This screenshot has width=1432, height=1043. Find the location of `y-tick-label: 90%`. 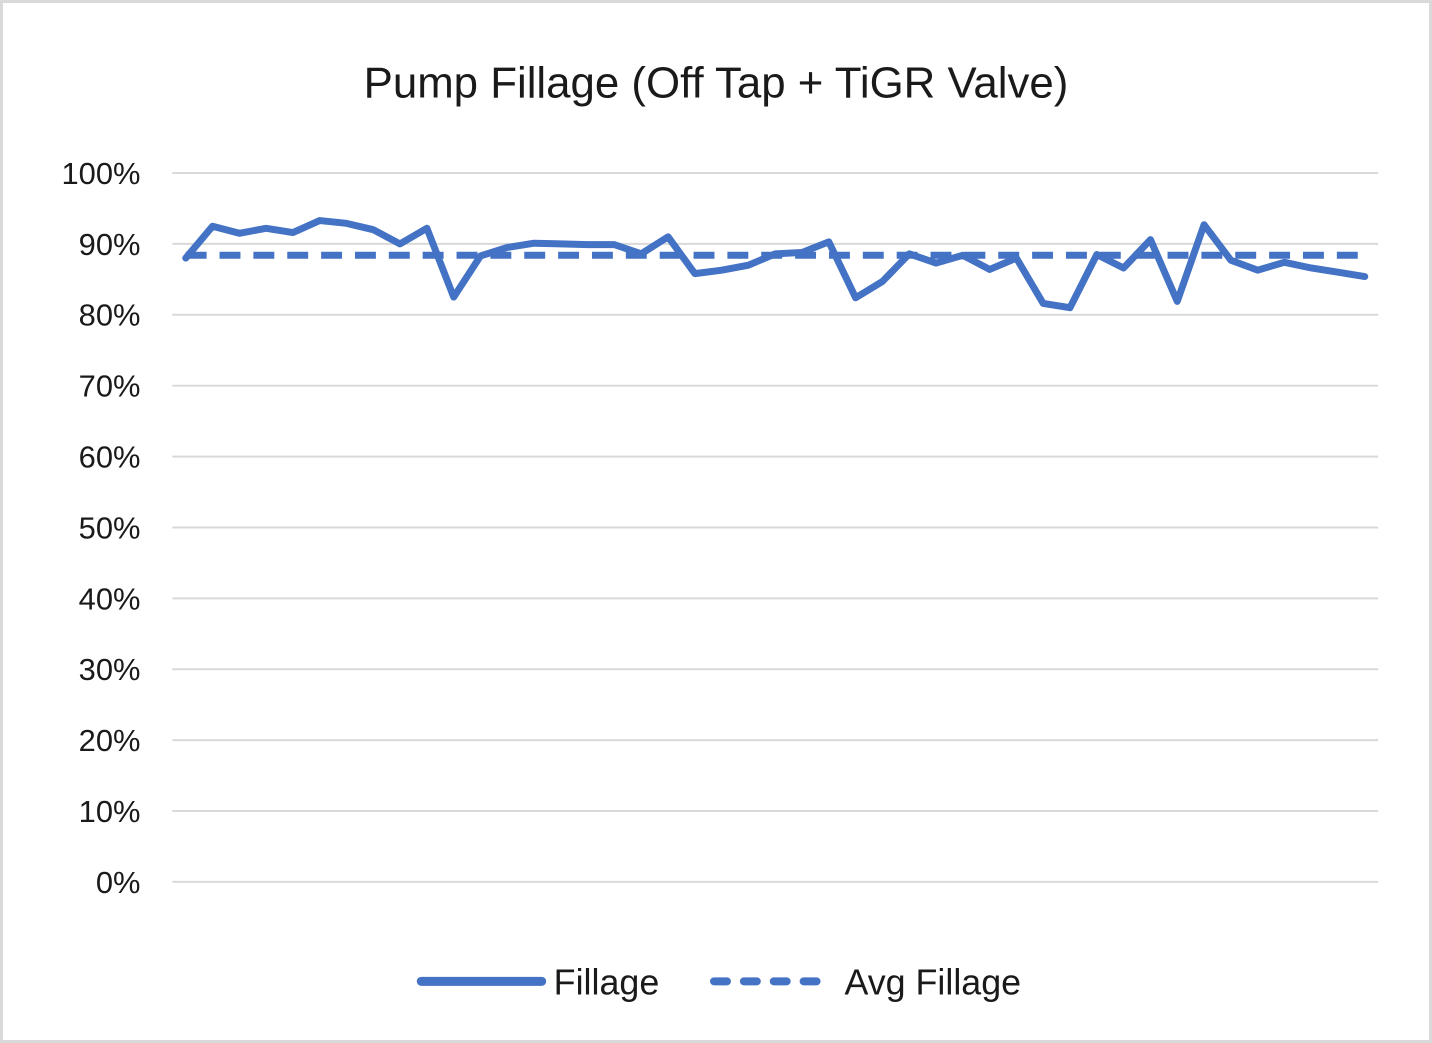

y-tick-label: 90% is located at coordinates (110, 244).